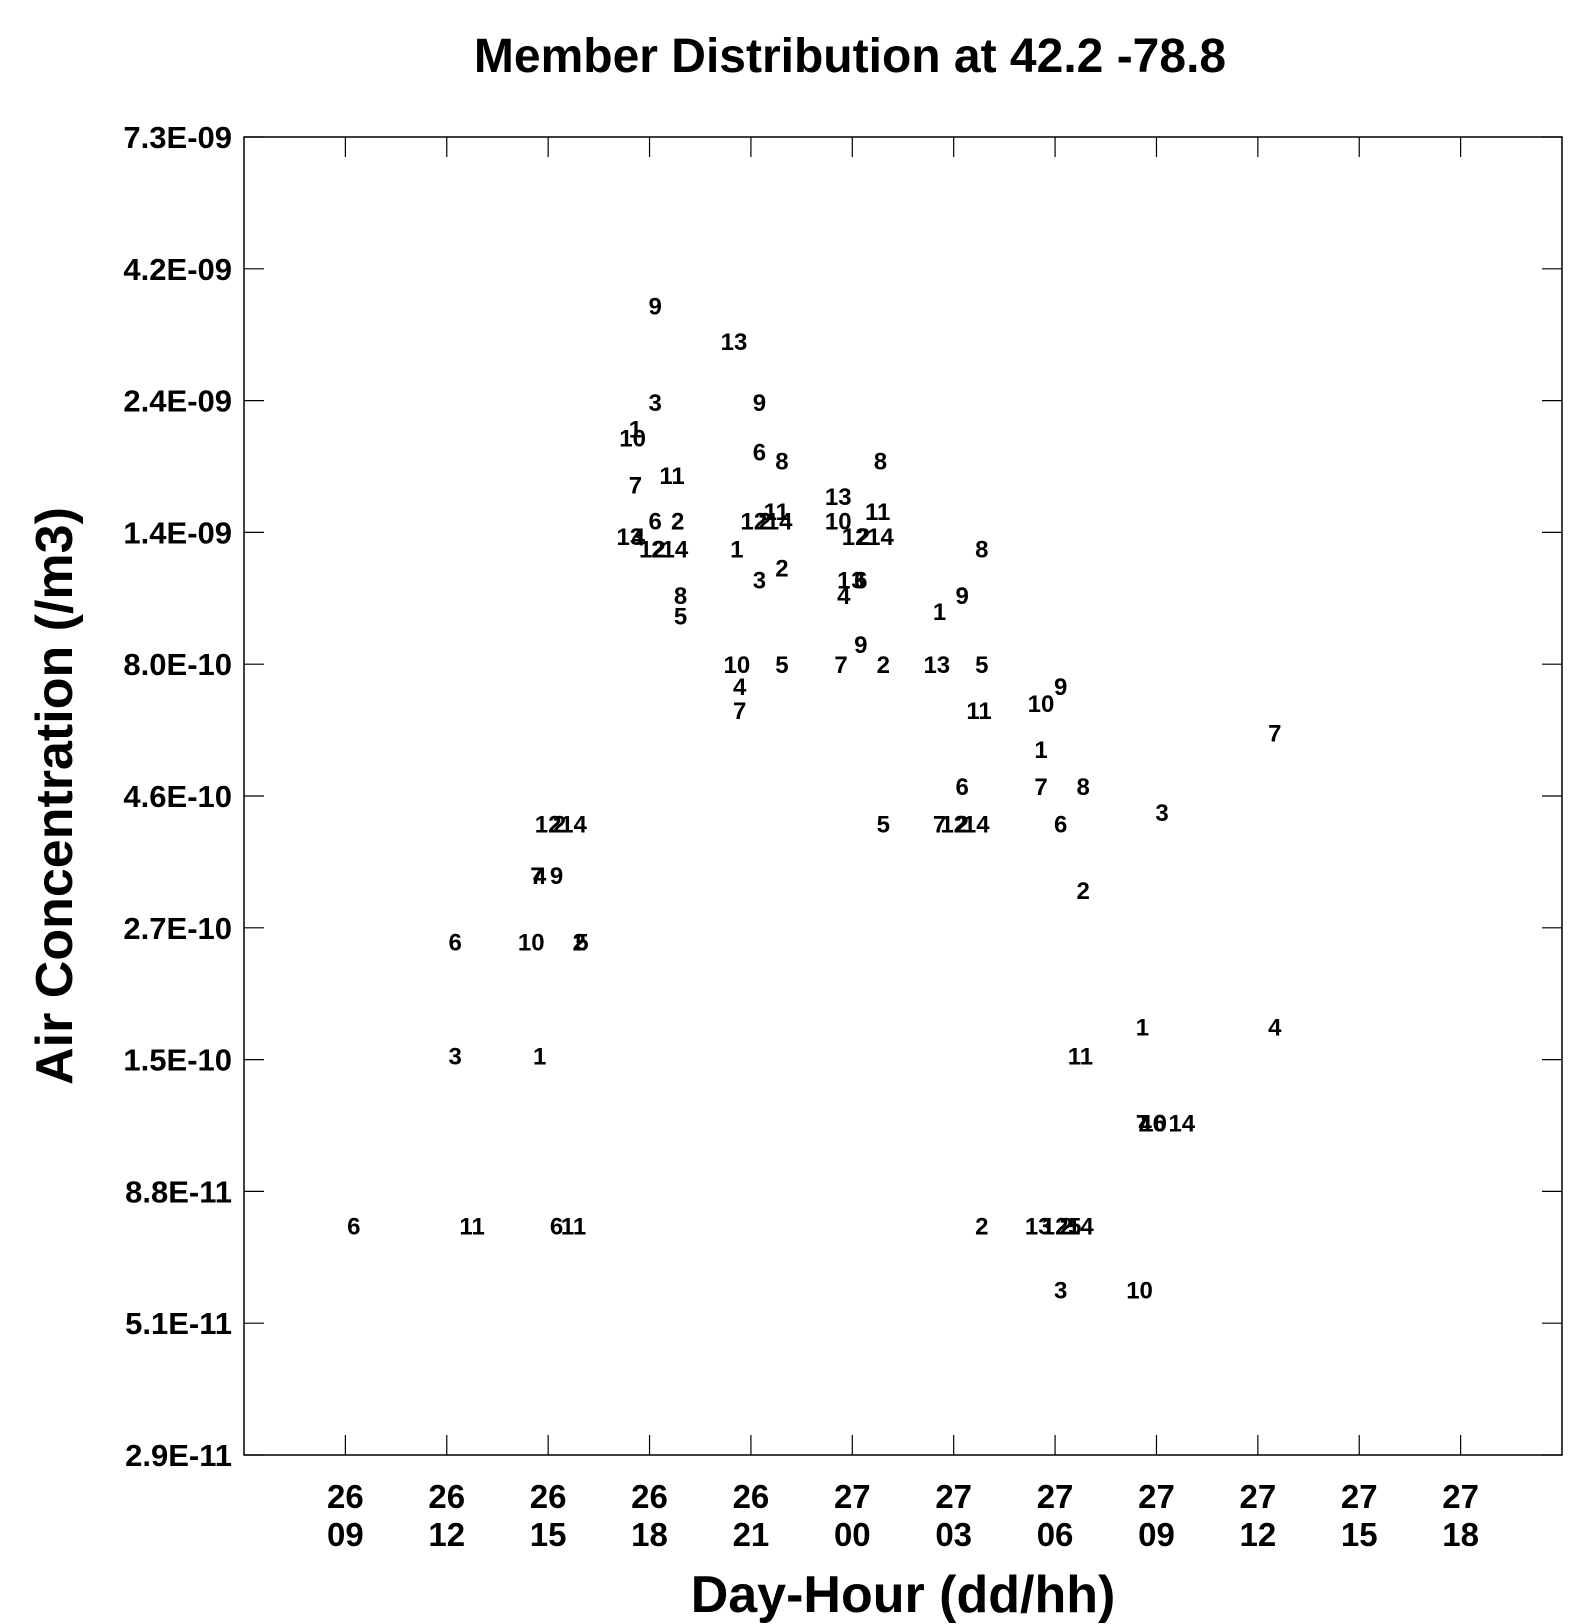 The image size is (1594, 1624). I want to click on y-tick-label: 4.2E-09, so click(177, 269).